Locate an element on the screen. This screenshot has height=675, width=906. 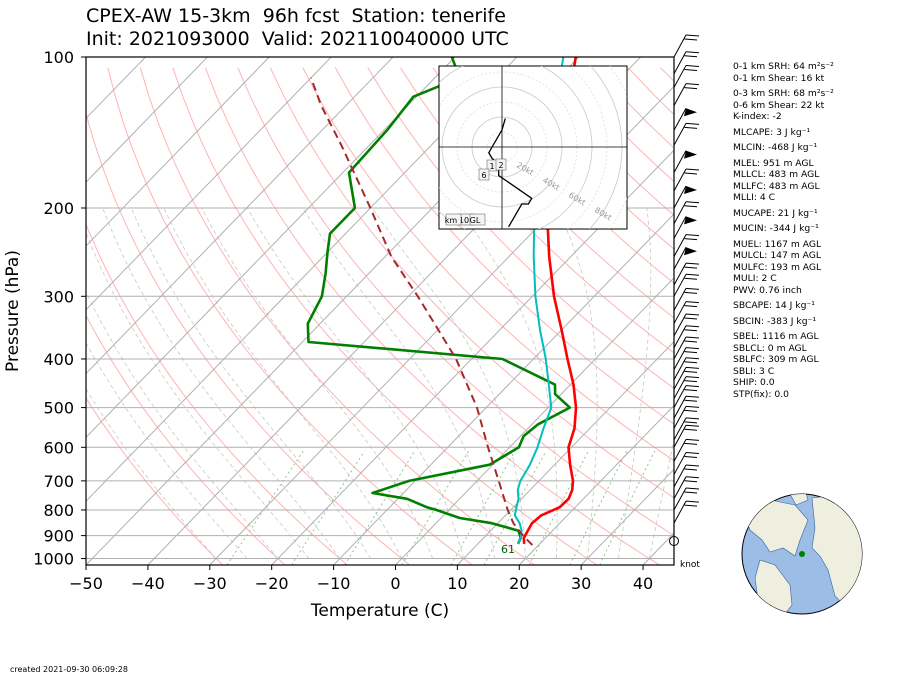
land-greenland is located at coordinates (799, 500).